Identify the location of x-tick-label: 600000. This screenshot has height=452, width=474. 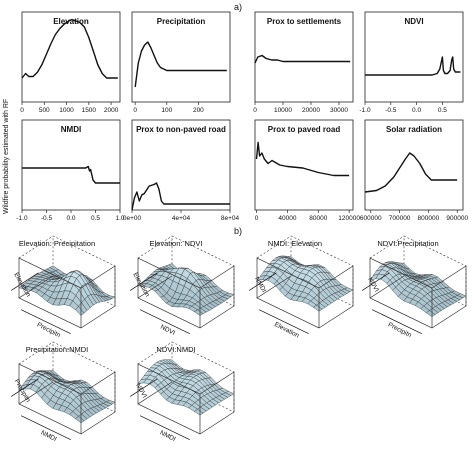
(371, 218).